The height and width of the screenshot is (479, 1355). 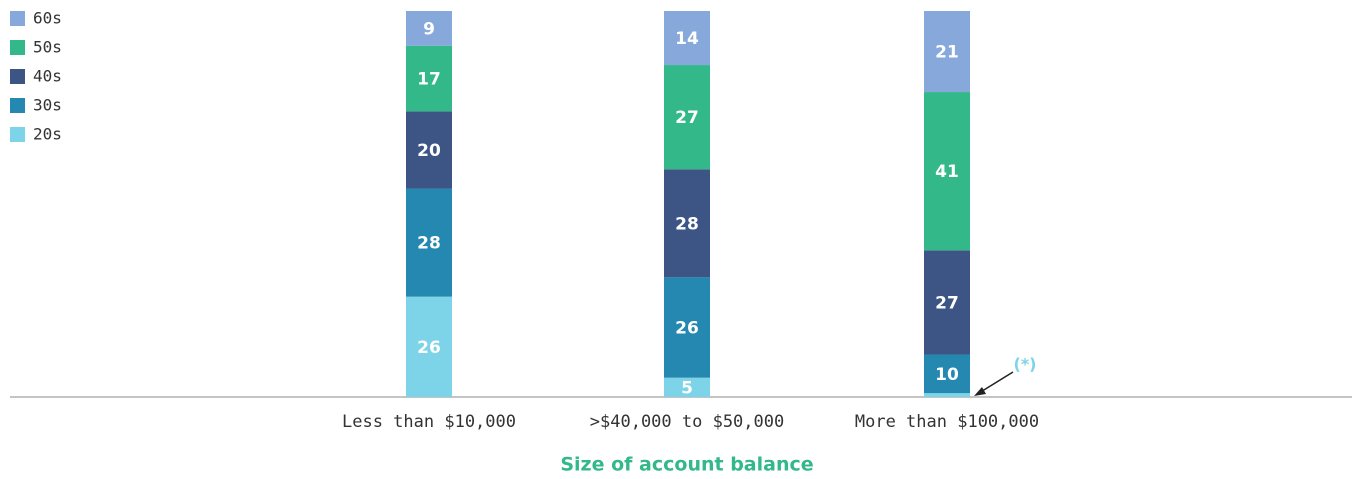 I want to click on legend-label: 30s, so click(x=47, y=105).